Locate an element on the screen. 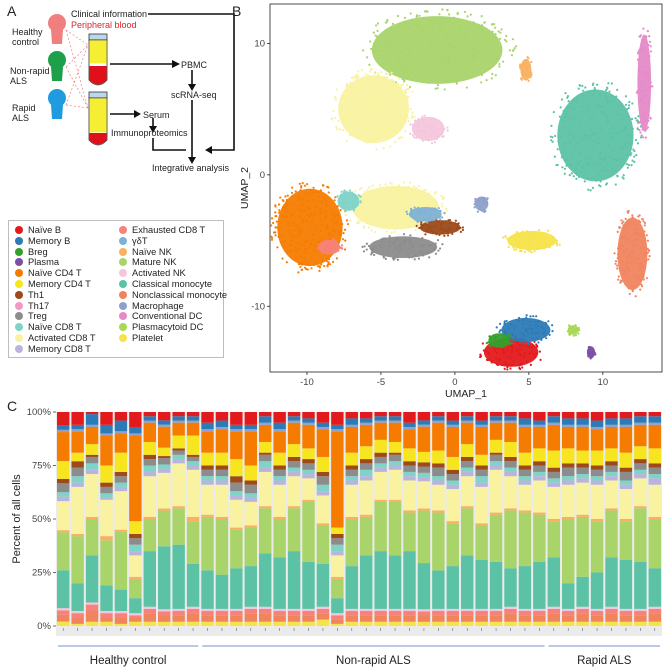 This screenshot has height=671, width=669. y-tick-label: 50% is located at coordinates (42, 519).